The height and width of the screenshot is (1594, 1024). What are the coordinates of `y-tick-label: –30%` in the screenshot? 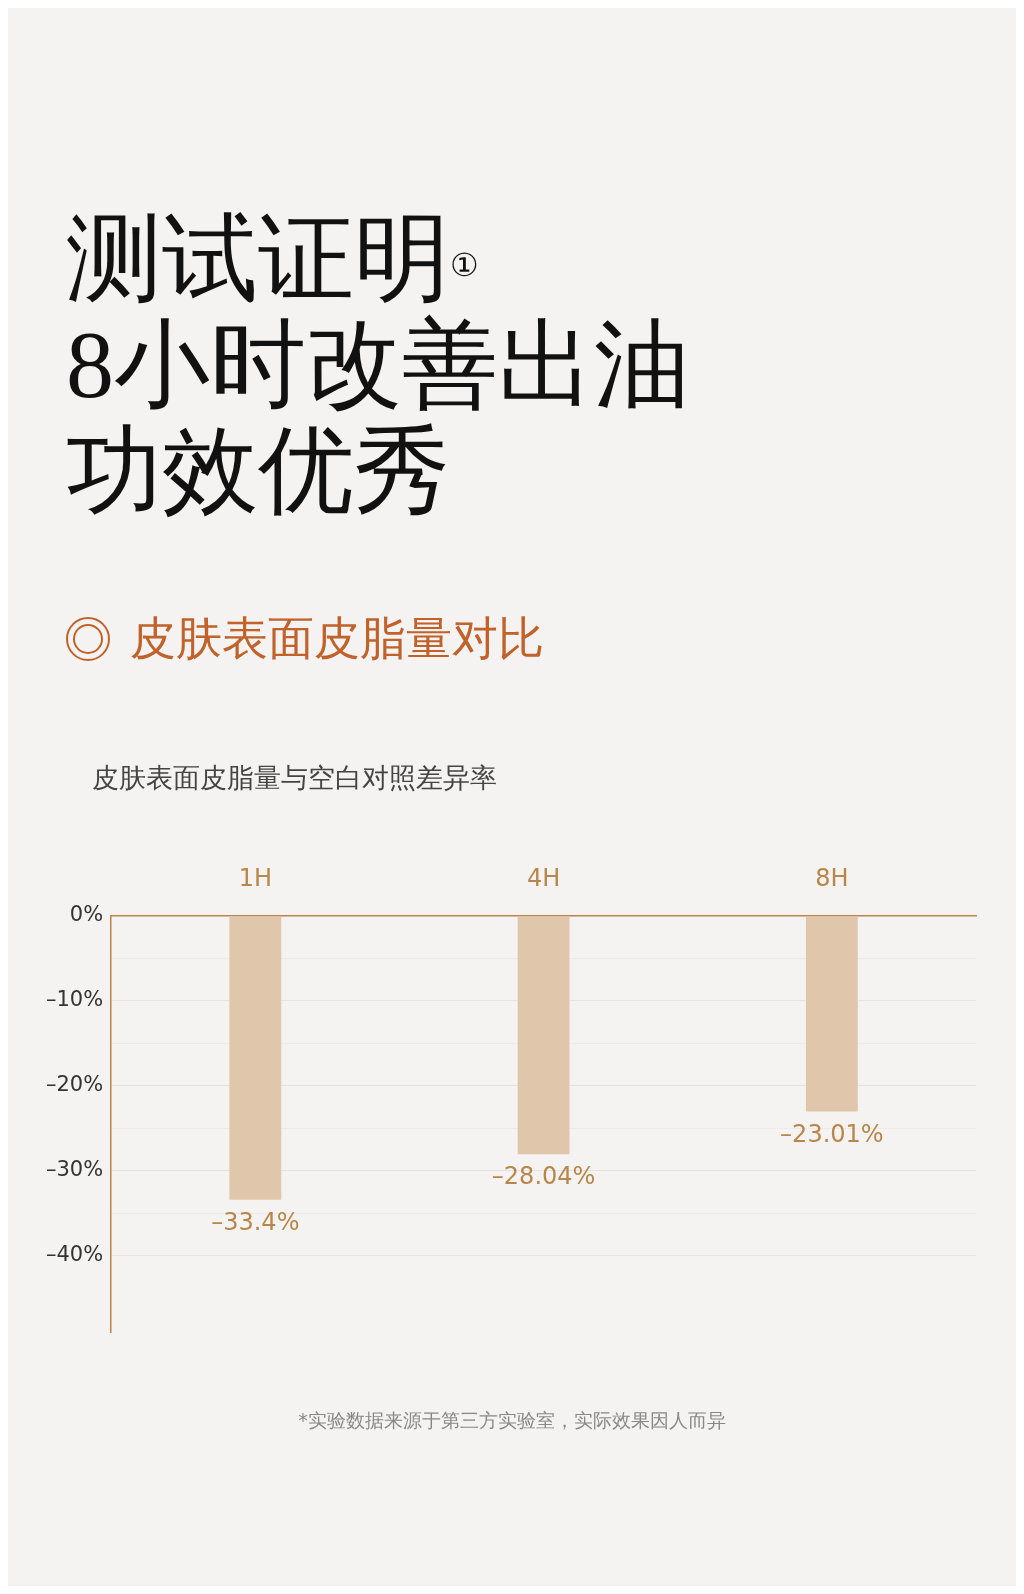 It's located at (74, 1169).